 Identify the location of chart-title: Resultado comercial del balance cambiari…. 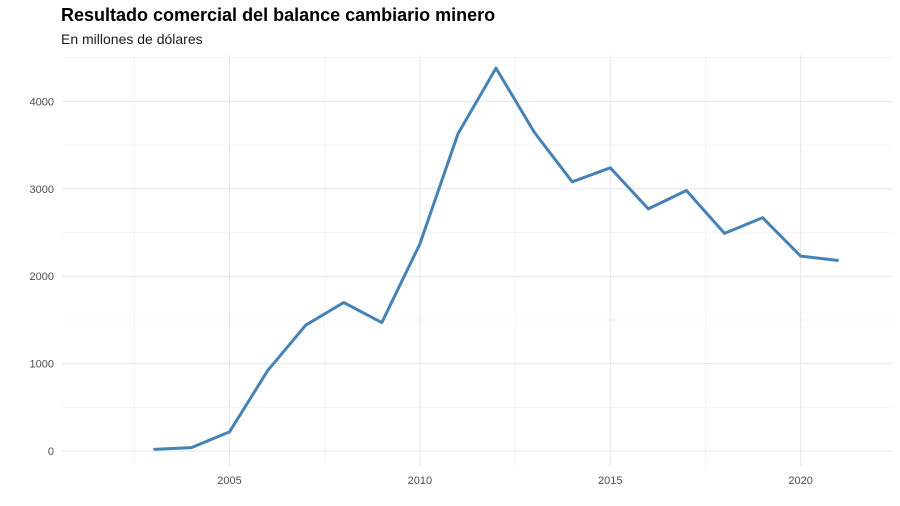
(278, 15).